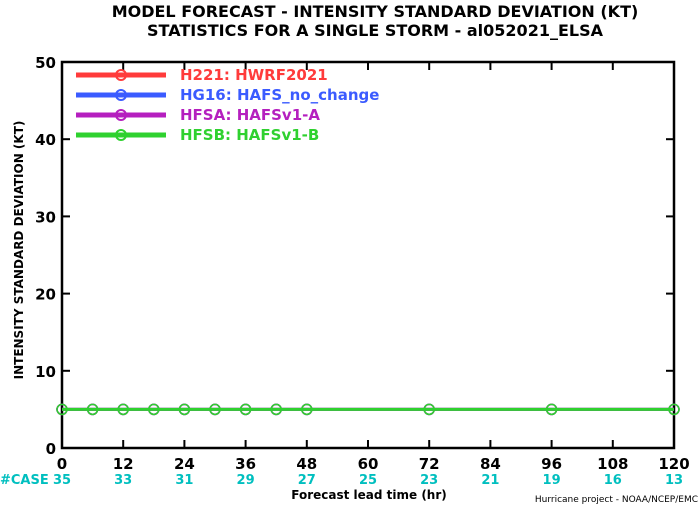  I want to click on legend-label: HFSB: HAFSv1-B, so click(249, 135).